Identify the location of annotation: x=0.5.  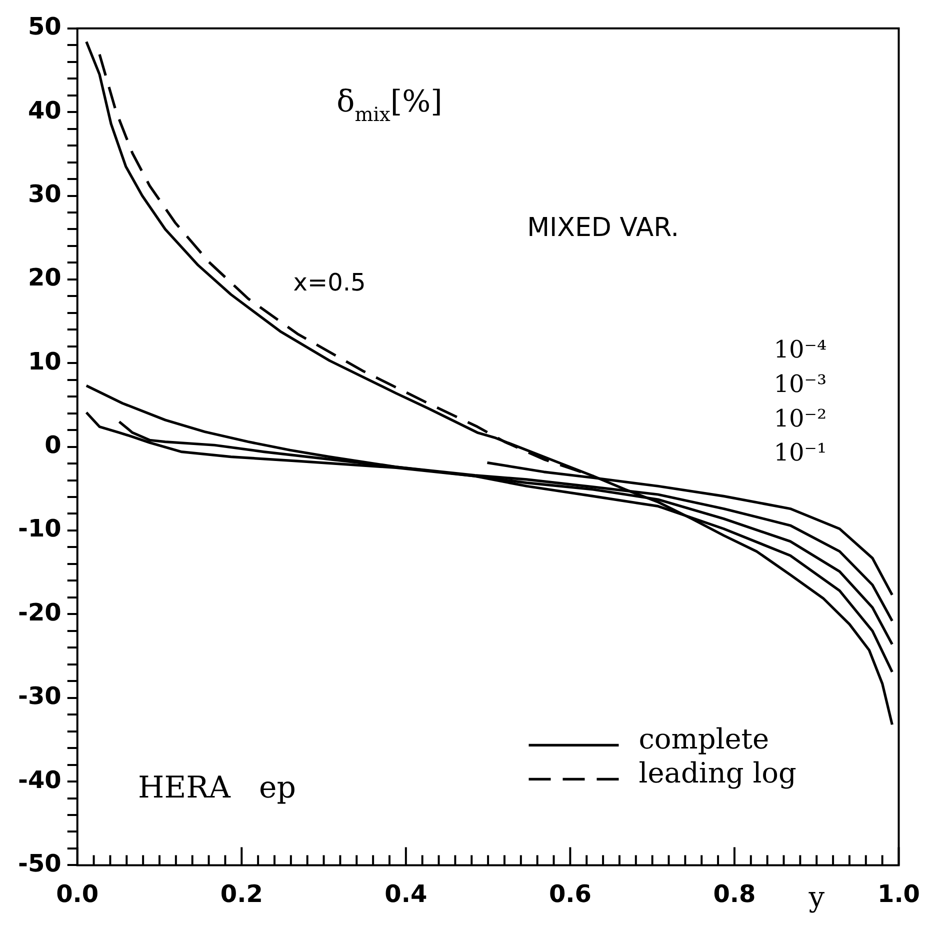
(329, 282).